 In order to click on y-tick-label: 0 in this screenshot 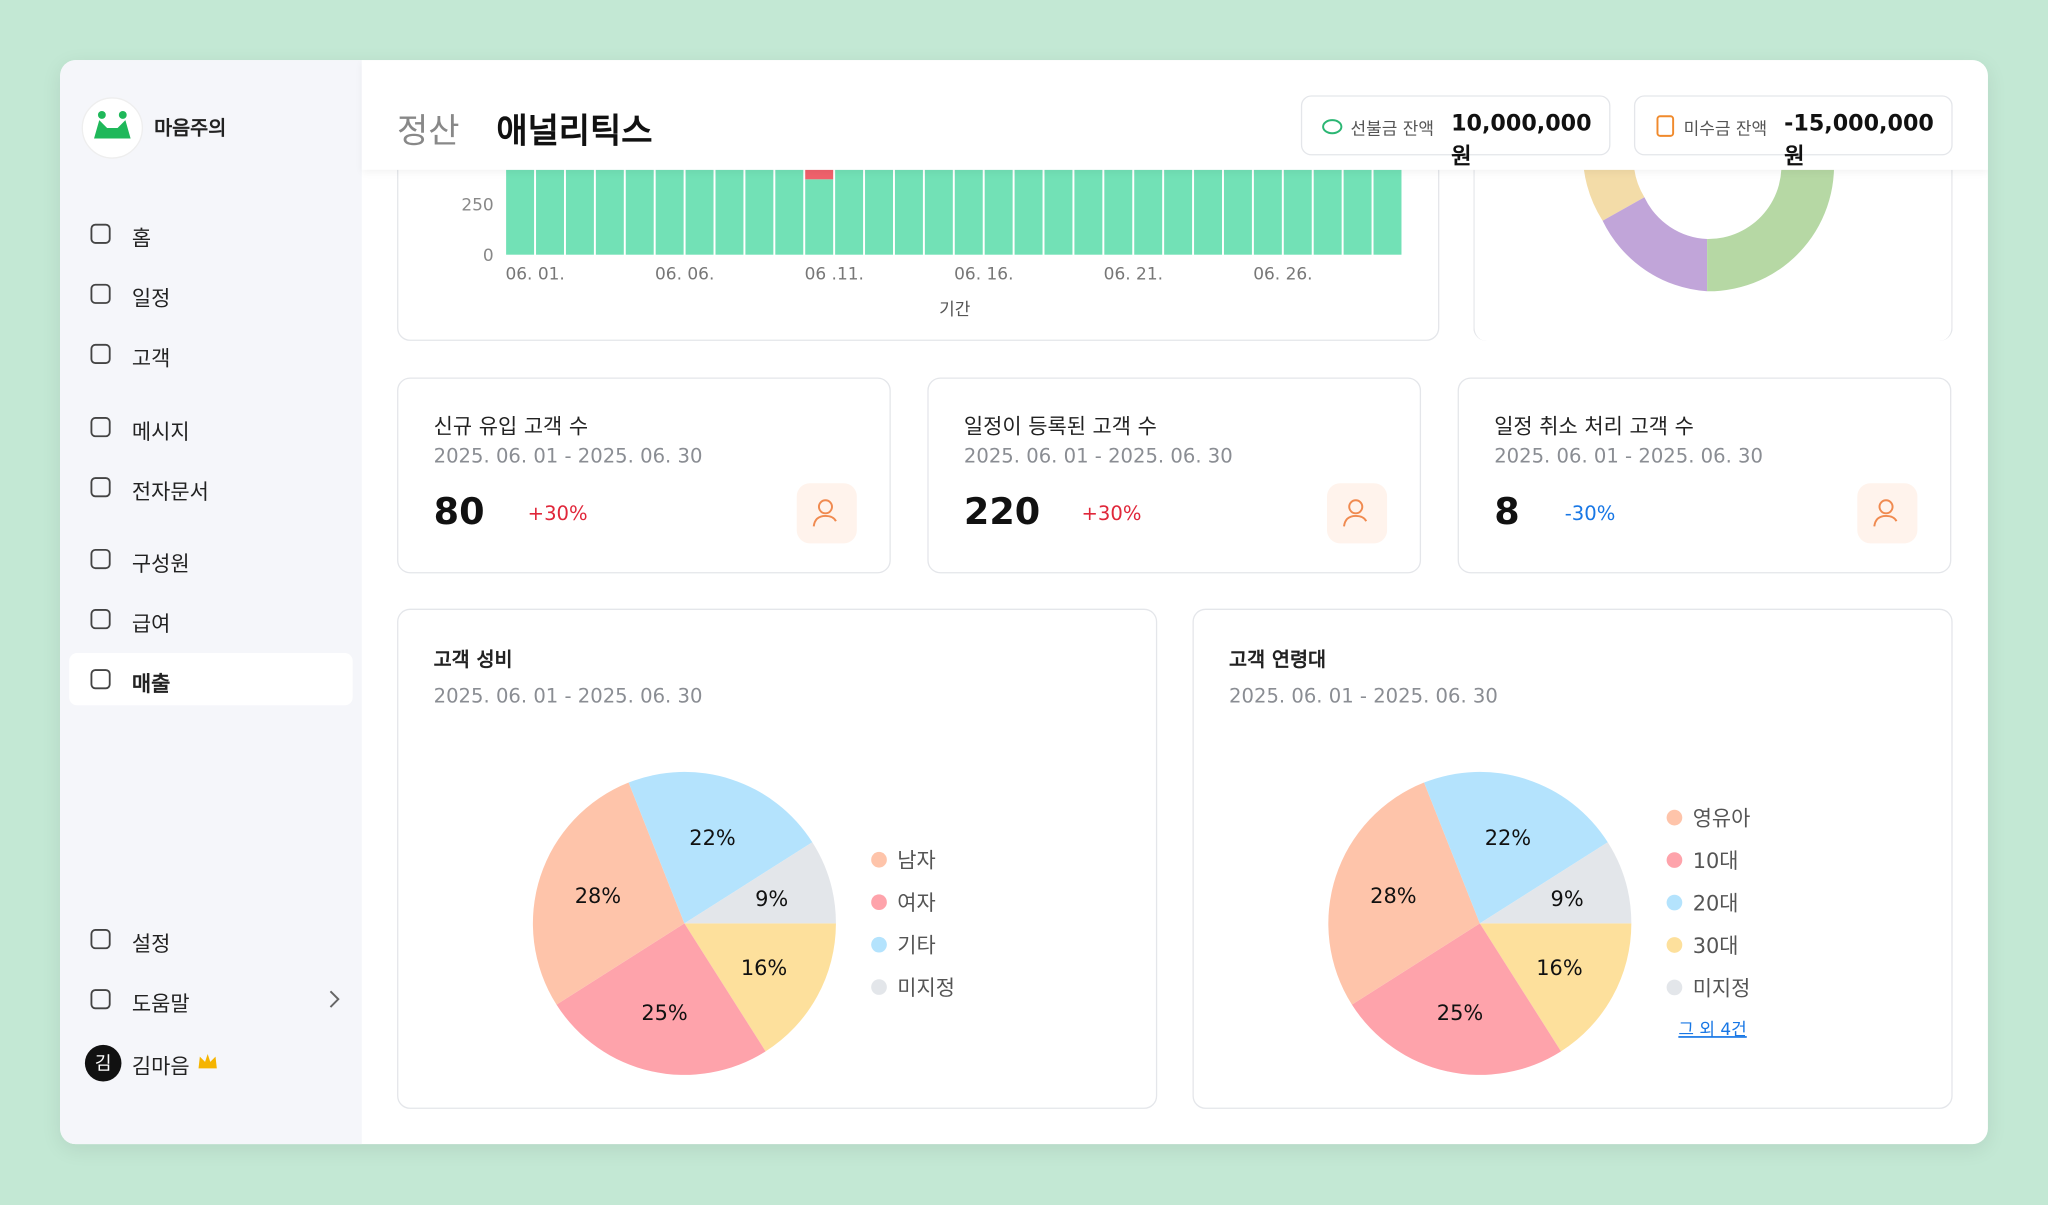, I will do `click(488, 256)`.